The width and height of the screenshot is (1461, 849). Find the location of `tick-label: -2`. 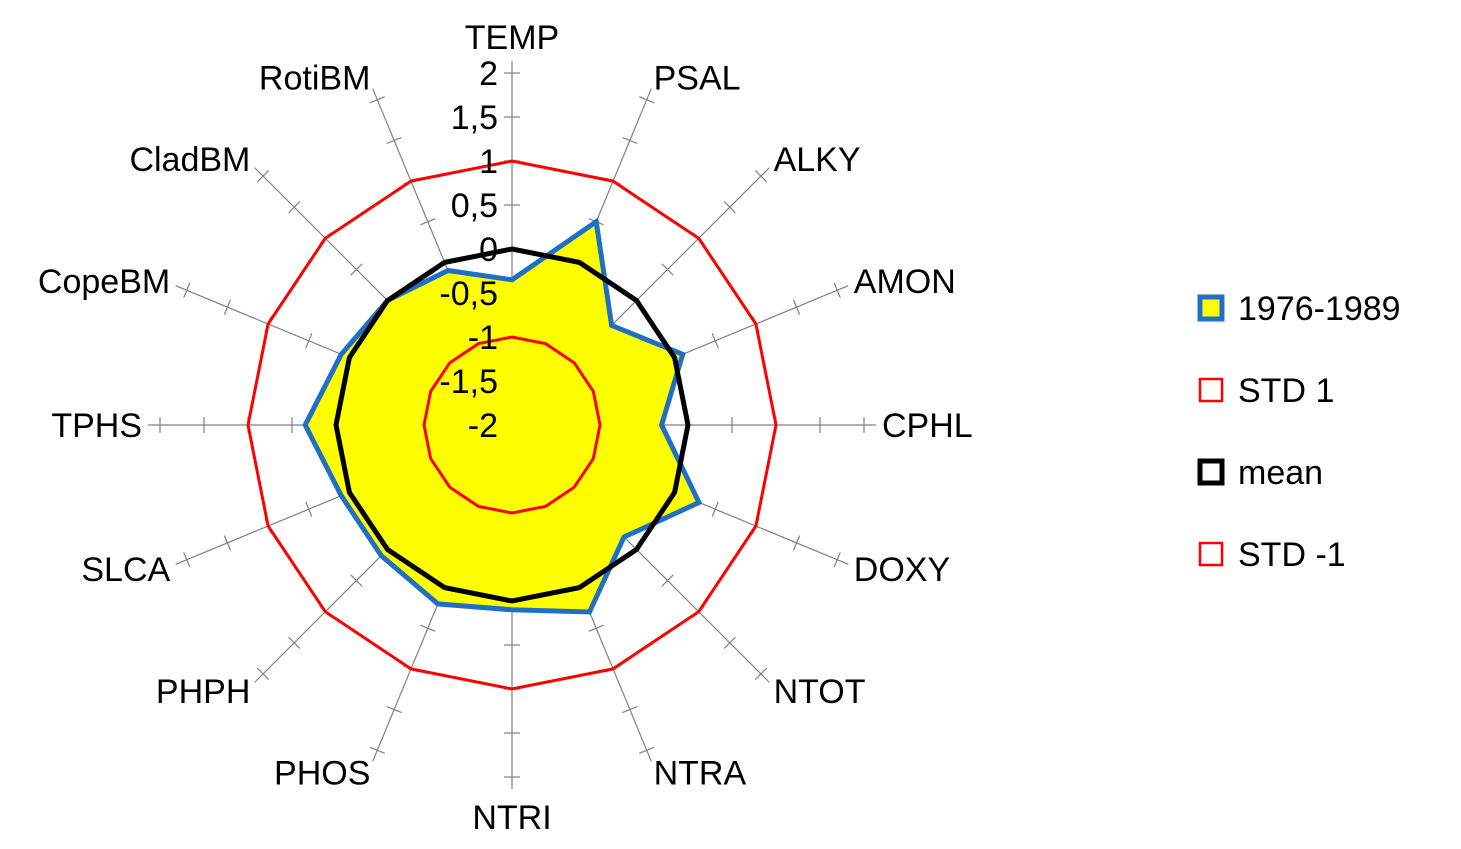

tick-label: -2 is located at coordinates (483, 426).